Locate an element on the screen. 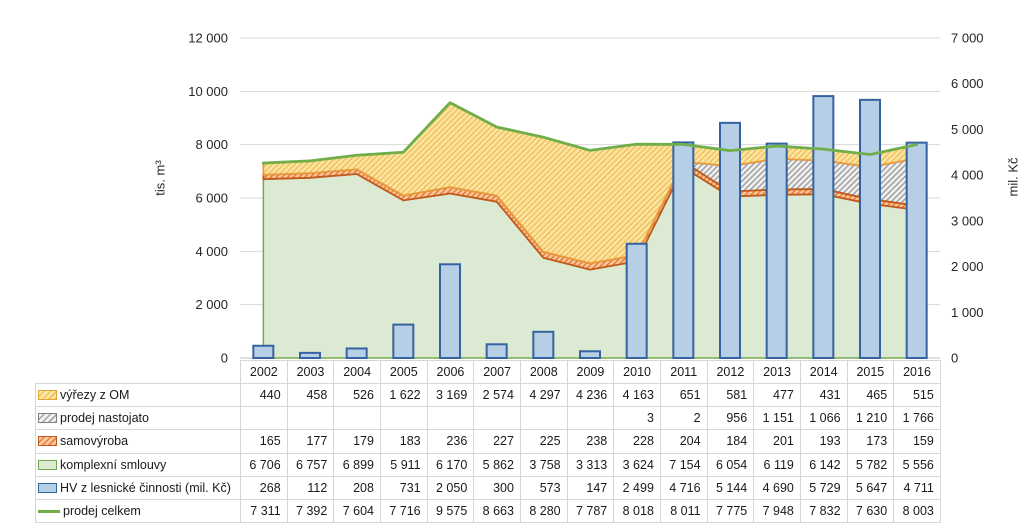 The image size is (1036, 523). bar-2005 is located at coordinates (403, 341).